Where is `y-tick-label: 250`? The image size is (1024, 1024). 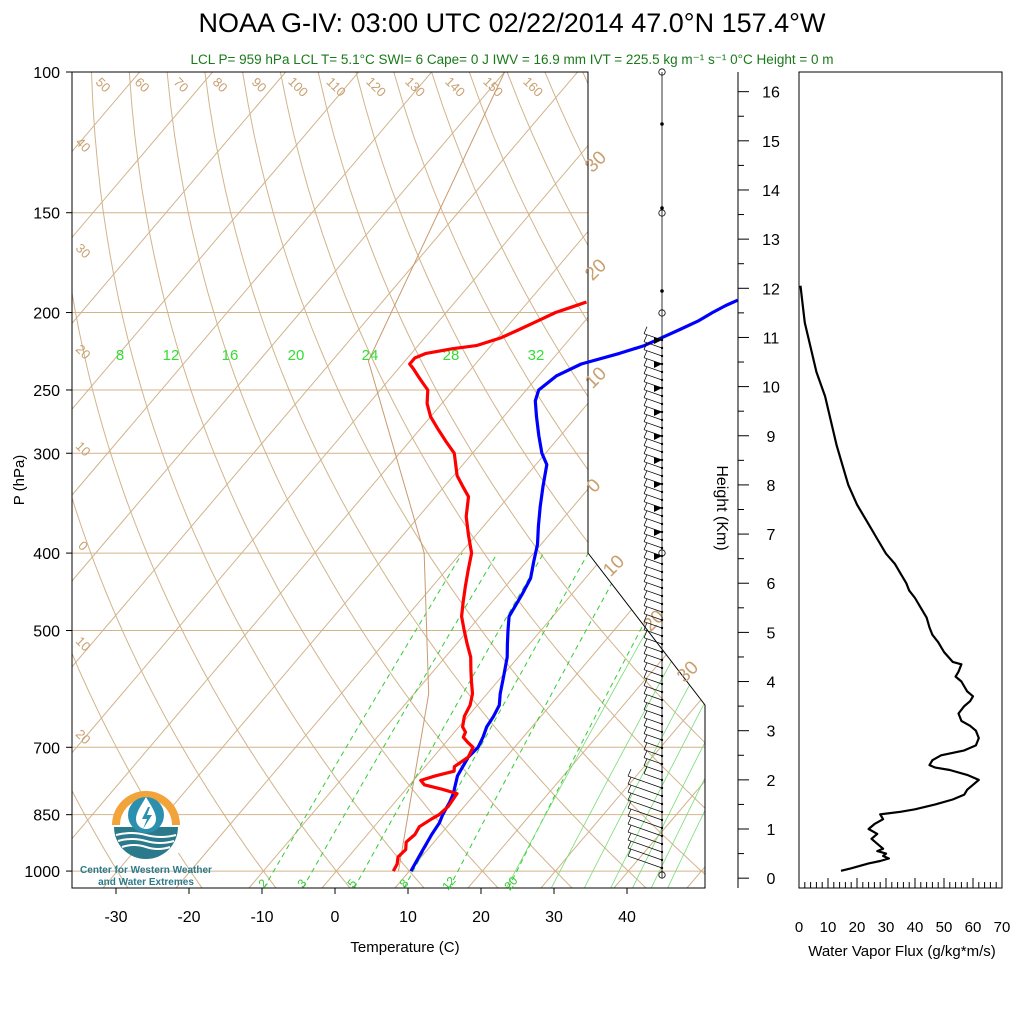
y-tick-label: 250 is located at coordinates (46, 391).